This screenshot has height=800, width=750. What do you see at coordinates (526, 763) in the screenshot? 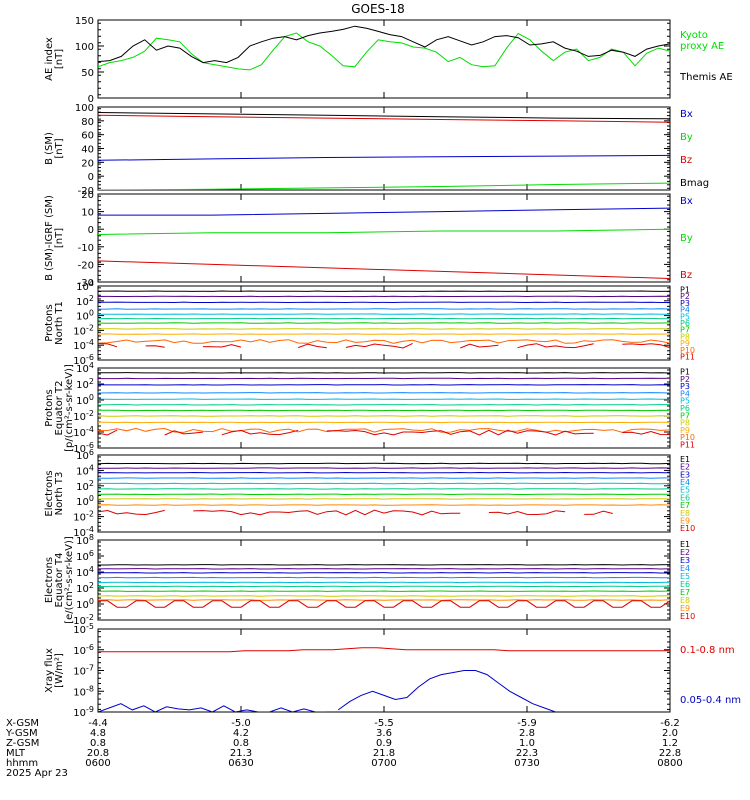
I see `x-tick-value: 0730` at bounding box center [526, 763].